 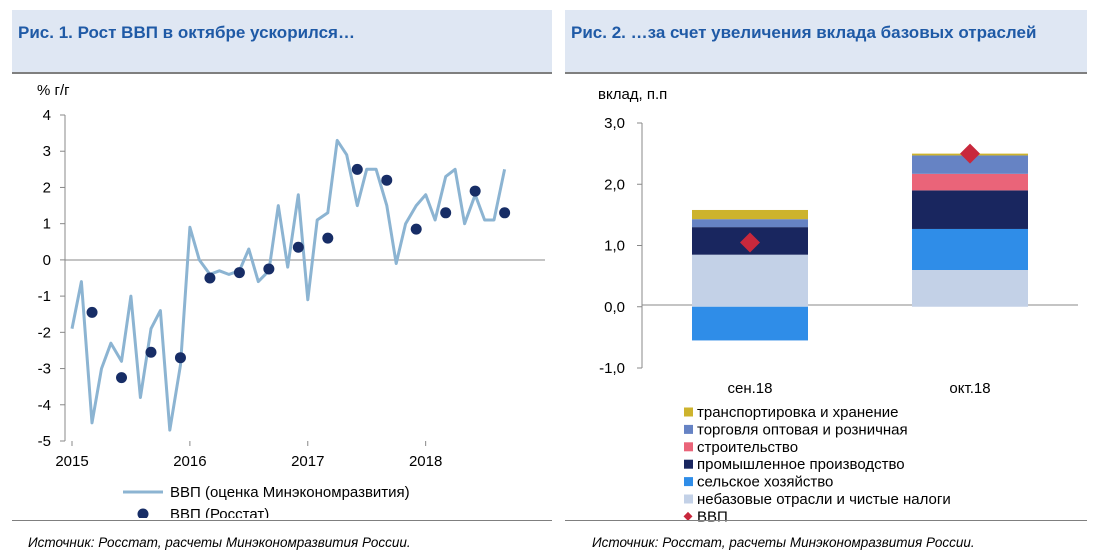 I want to click on chart1-source-rule, so click(x=282, y=520).